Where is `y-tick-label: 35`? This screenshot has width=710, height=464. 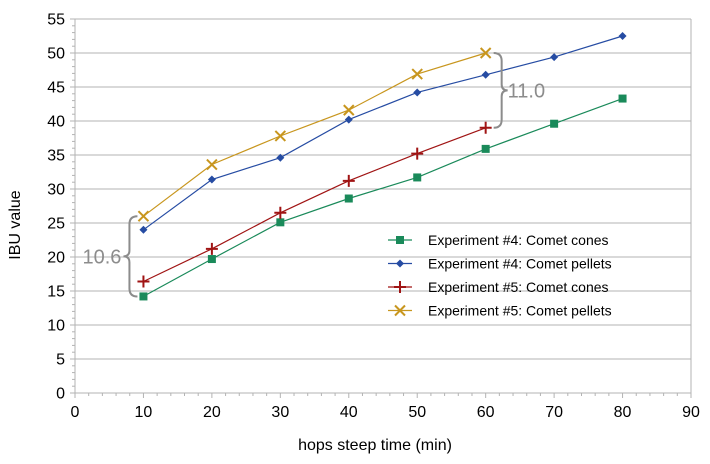 y-tick-label: 35 is located at coordinates (56, 156).